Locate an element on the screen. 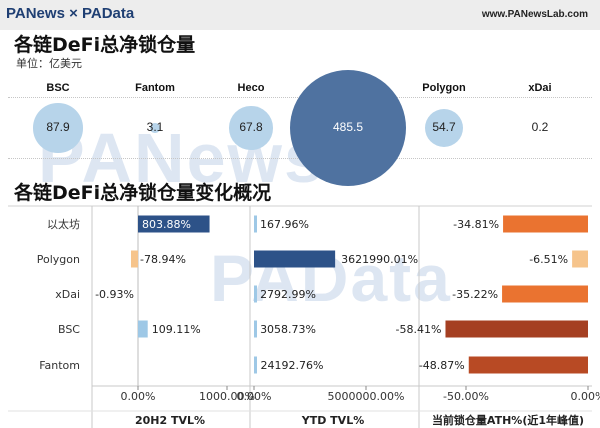 This screenshot has width=600, height=428. brand-banner: PANews × PAData www.PANewsLab.com is located at coordinates (300, 15).